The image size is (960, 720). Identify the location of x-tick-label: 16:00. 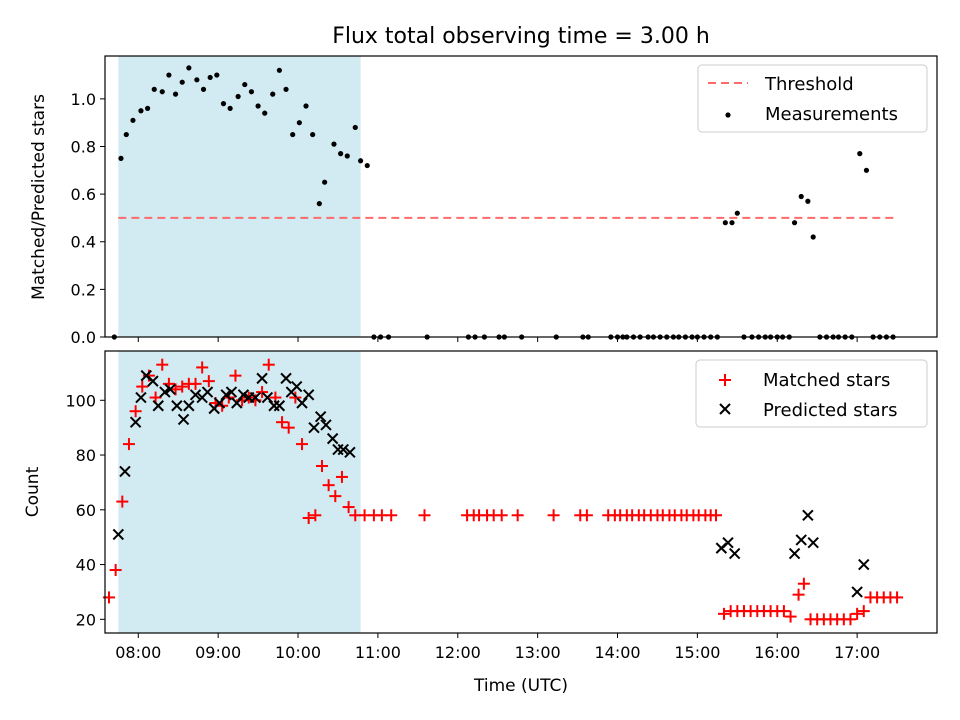
(777, 652).